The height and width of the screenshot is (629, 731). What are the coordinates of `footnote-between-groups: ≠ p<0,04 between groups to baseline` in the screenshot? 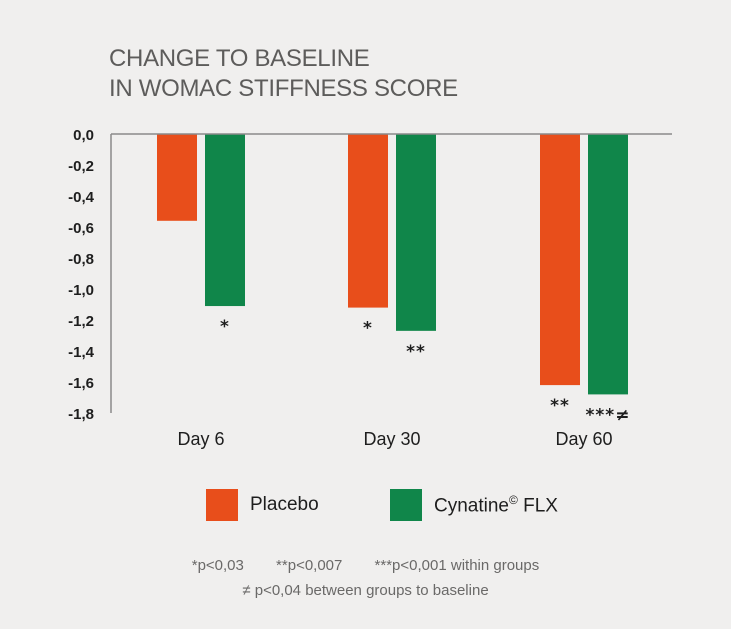 It's located at (365, 590).